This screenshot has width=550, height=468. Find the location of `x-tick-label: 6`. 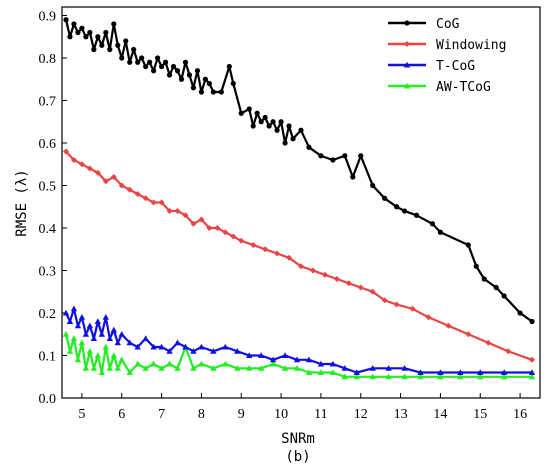

x-tick-label: 6 is located at coordinates (121, 414).